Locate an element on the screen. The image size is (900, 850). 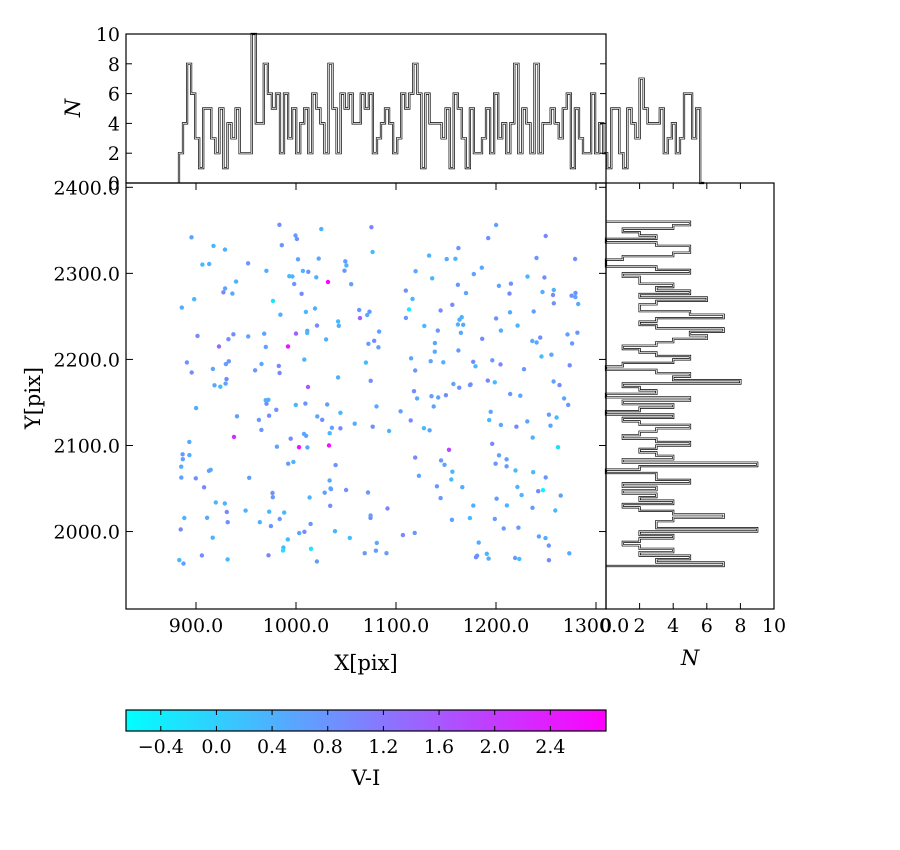
colorbar-tick-label: 0.0 is located at coordinates (216, 747).